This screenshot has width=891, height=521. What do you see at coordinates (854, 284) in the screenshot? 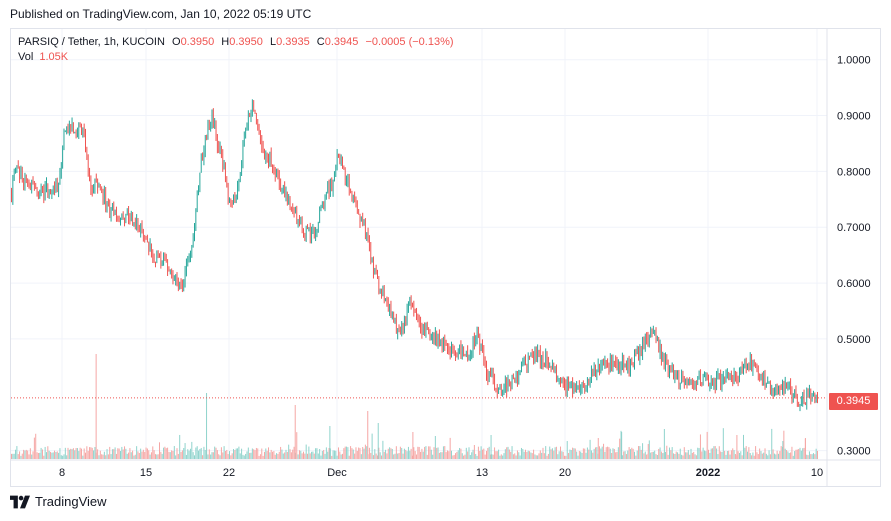
I see `price-tick-label: 0.6000` at bounding box center [854, 284].